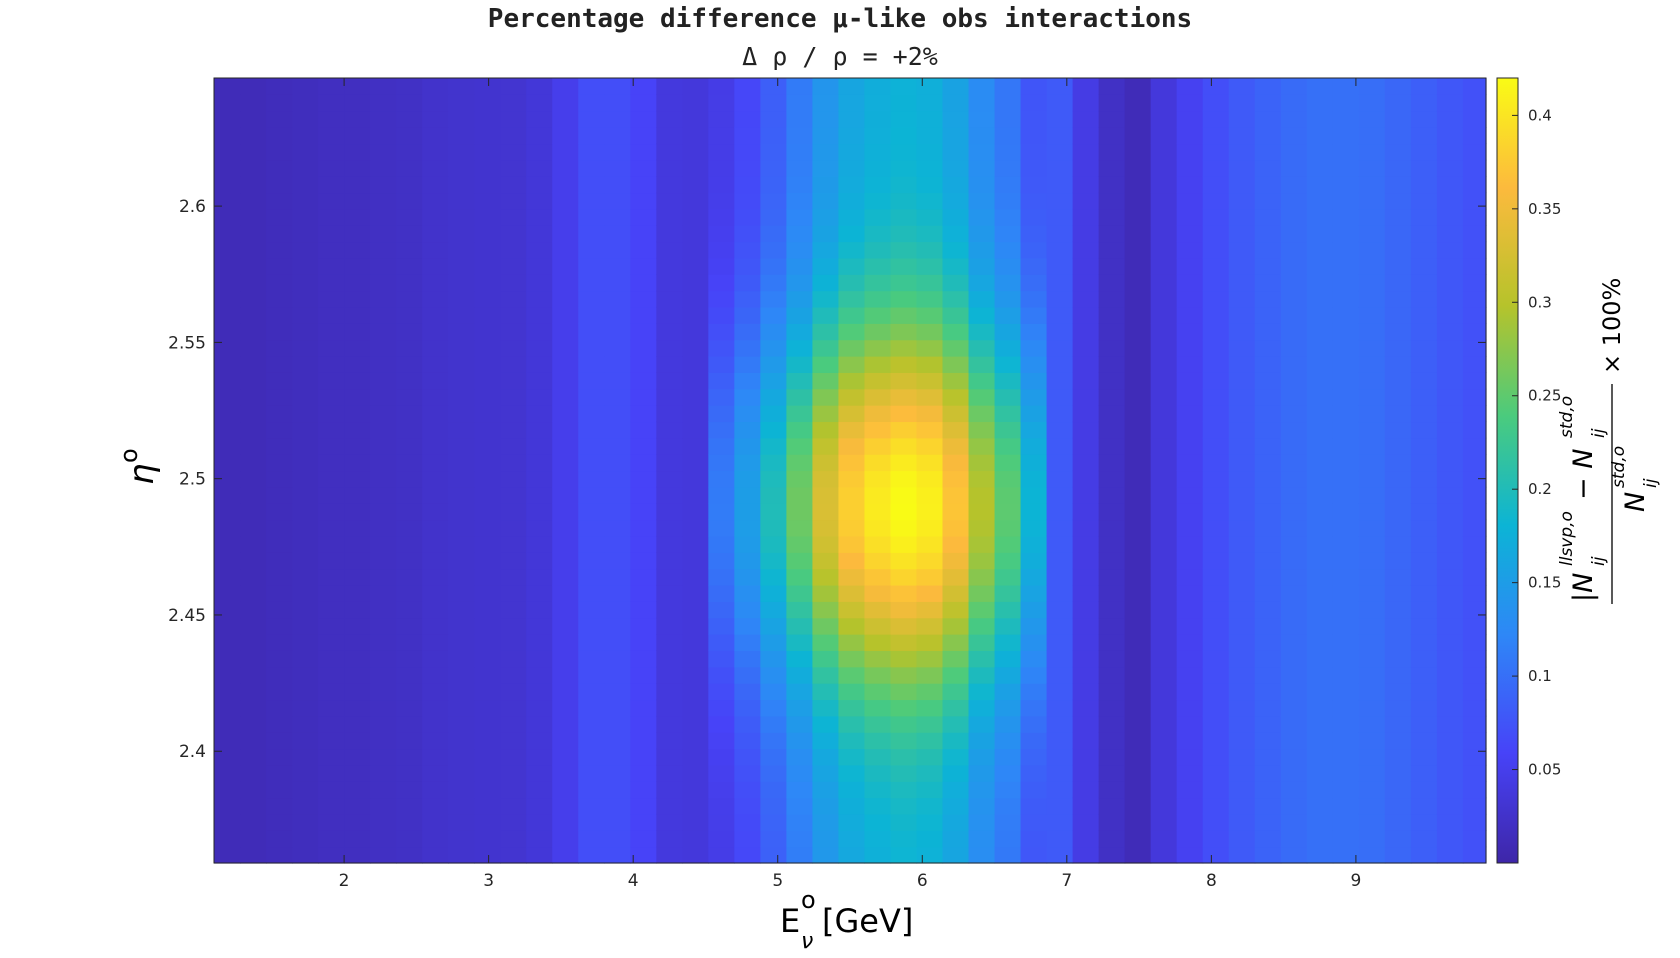  What do you see at coordinates (1066, 881) in the screenshot?
I see `x-tick-label: 7` at bounding box center [1066, 881].